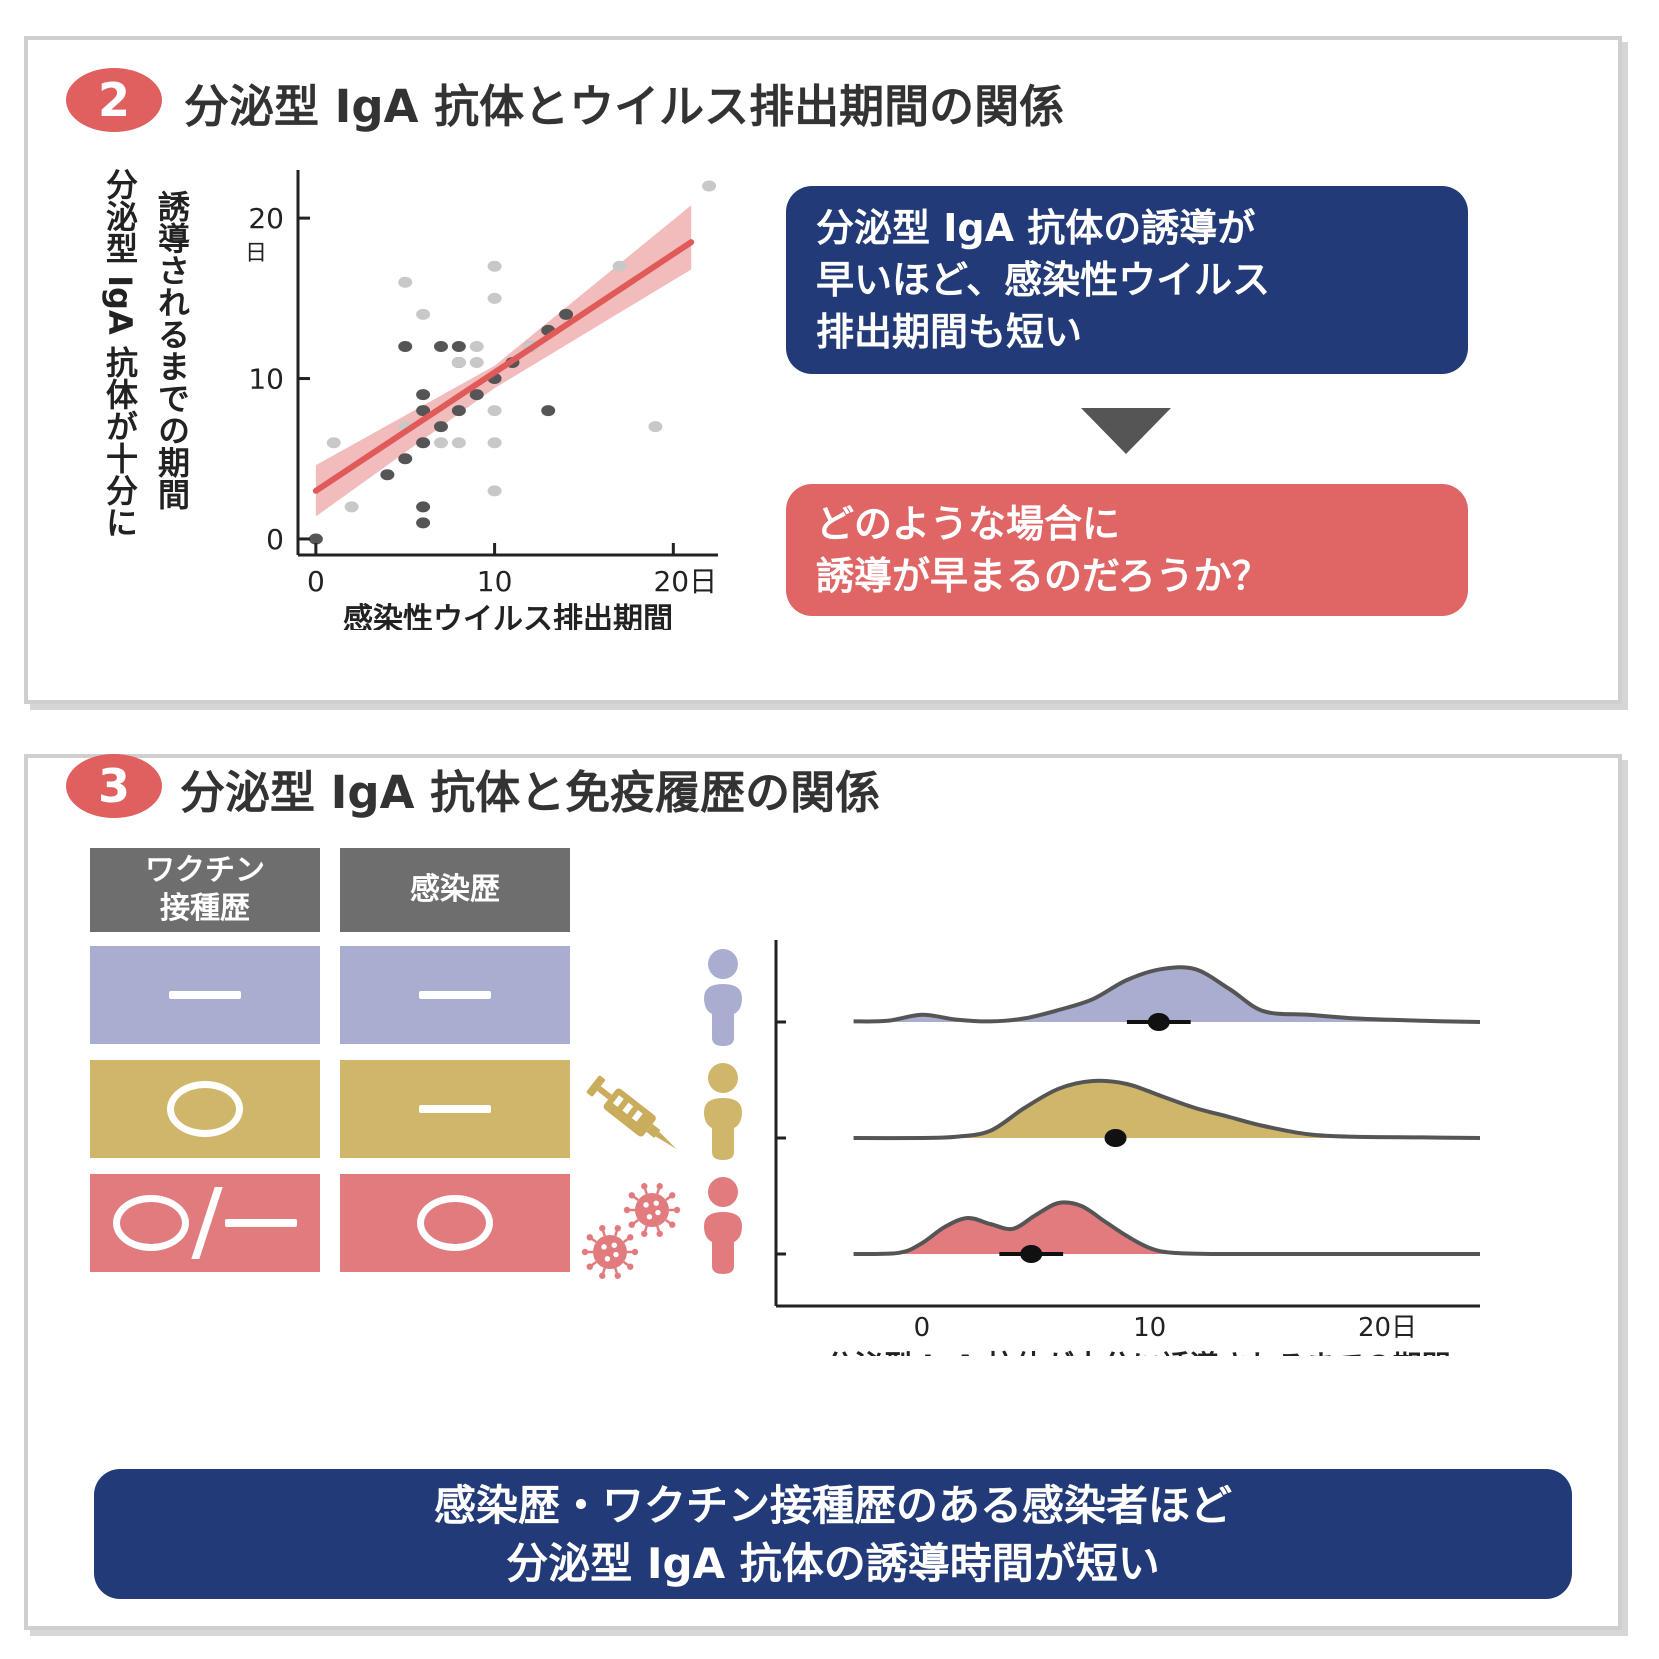 Image resolution: width=1659 pixels, height=1659 pixels. I want to click on scatter-y-label-line2: 誘導されるまでの期間, so click(172, 350).